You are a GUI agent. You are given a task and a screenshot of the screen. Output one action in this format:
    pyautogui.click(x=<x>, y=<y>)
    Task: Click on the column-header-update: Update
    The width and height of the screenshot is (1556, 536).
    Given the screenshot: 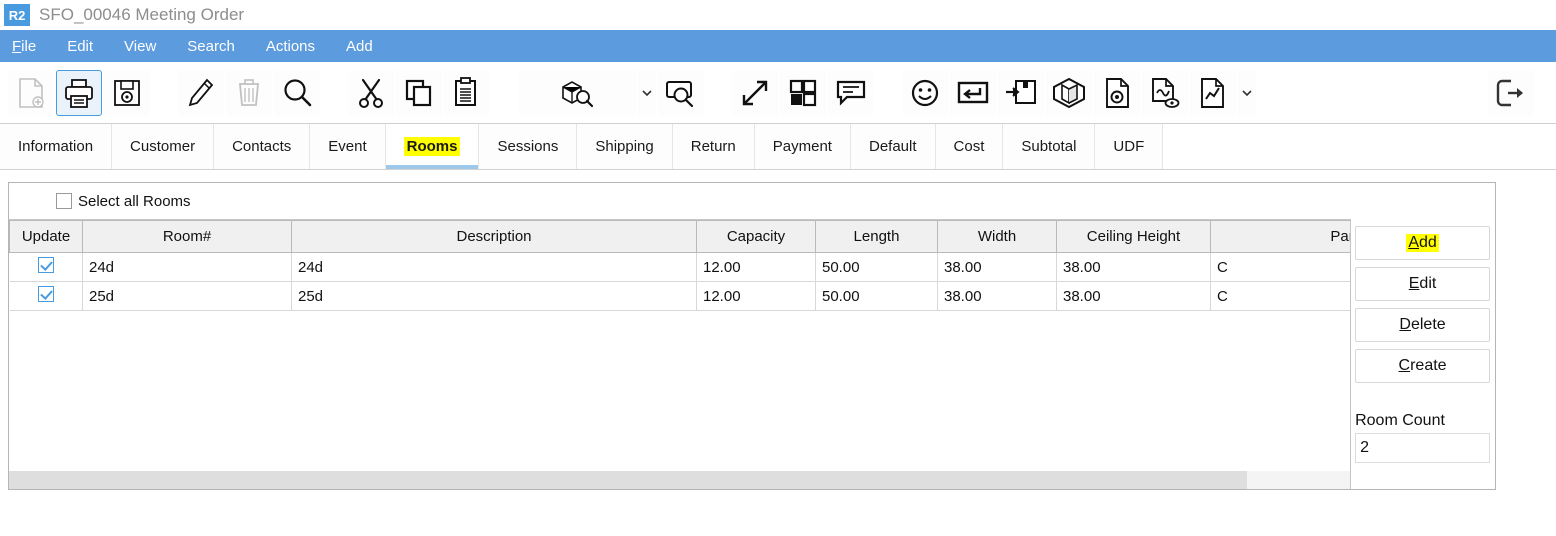 What is the action you would take?
    pyautogui.click(x=46, y=236)
    